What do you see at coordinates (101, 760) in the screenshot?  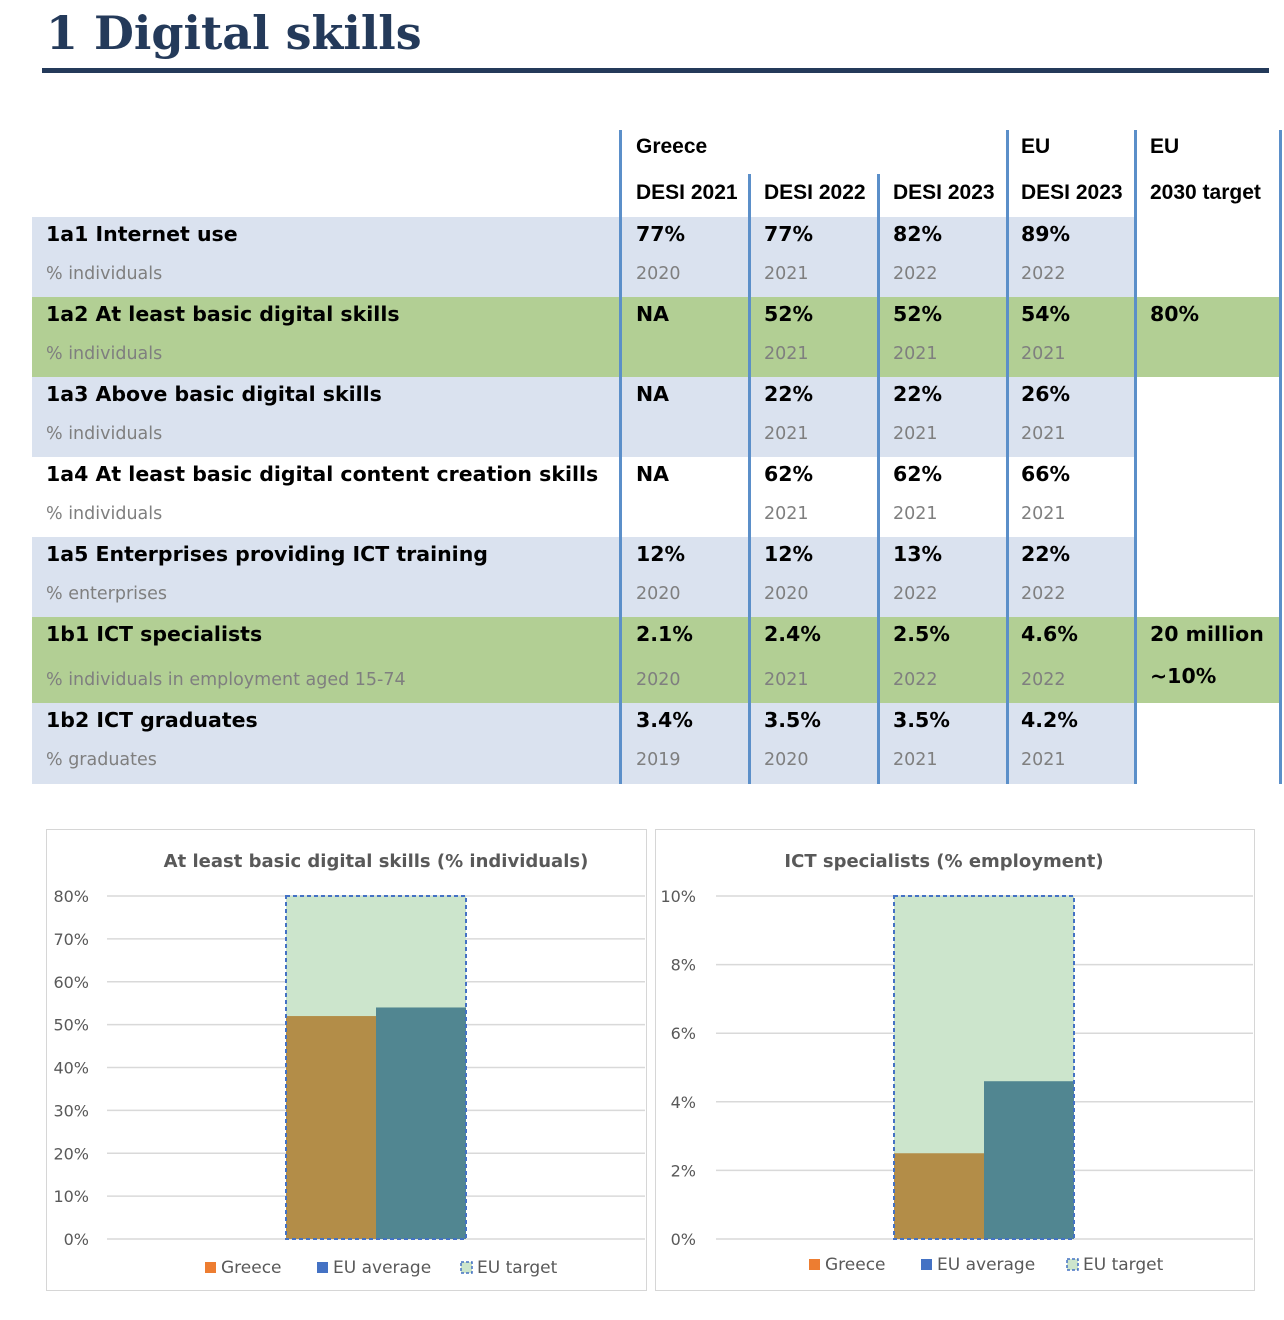 I see `row-unit: % graduates` at bounding box center [101, 760].